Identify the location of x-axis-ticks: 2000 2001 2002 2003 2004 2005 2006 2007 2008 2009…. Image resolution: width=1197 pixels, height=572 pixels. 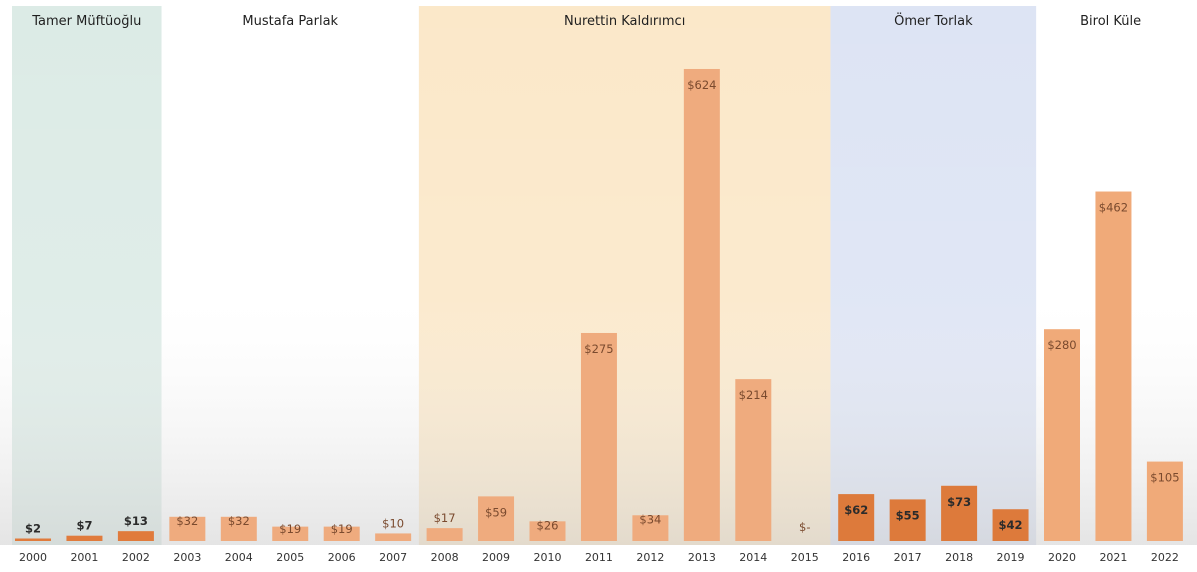
(599, 557).